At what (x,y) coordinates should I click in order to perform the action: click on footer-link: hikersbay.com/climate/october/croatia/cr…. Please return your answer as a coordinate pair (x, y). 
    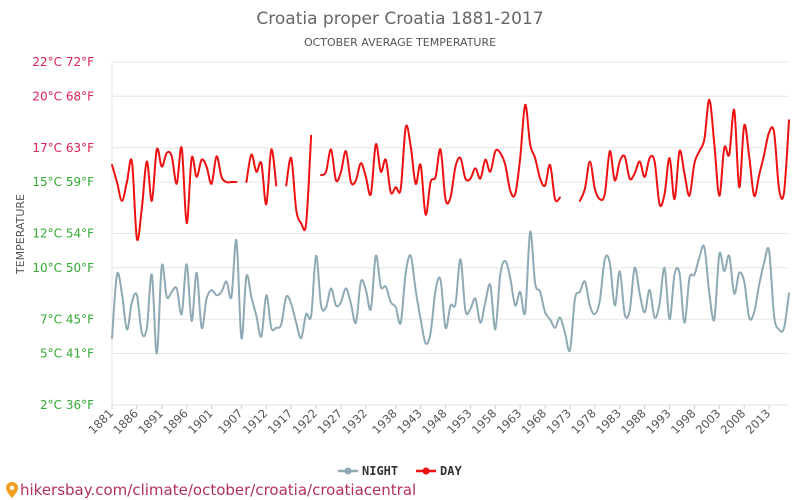
    Looking at the image, I should click on (218, 490).